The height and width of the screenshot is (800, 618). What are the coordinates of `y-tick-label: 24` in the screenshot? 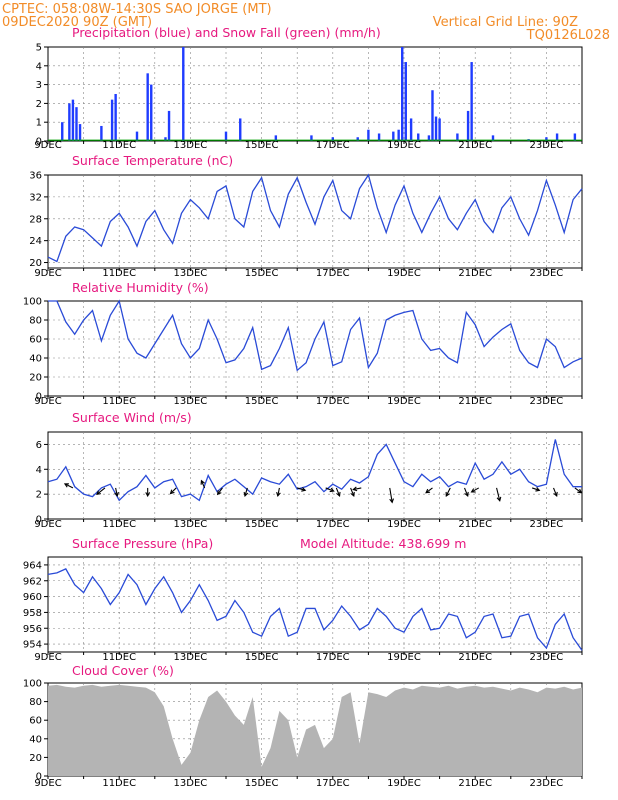 It's located at (35, 241).